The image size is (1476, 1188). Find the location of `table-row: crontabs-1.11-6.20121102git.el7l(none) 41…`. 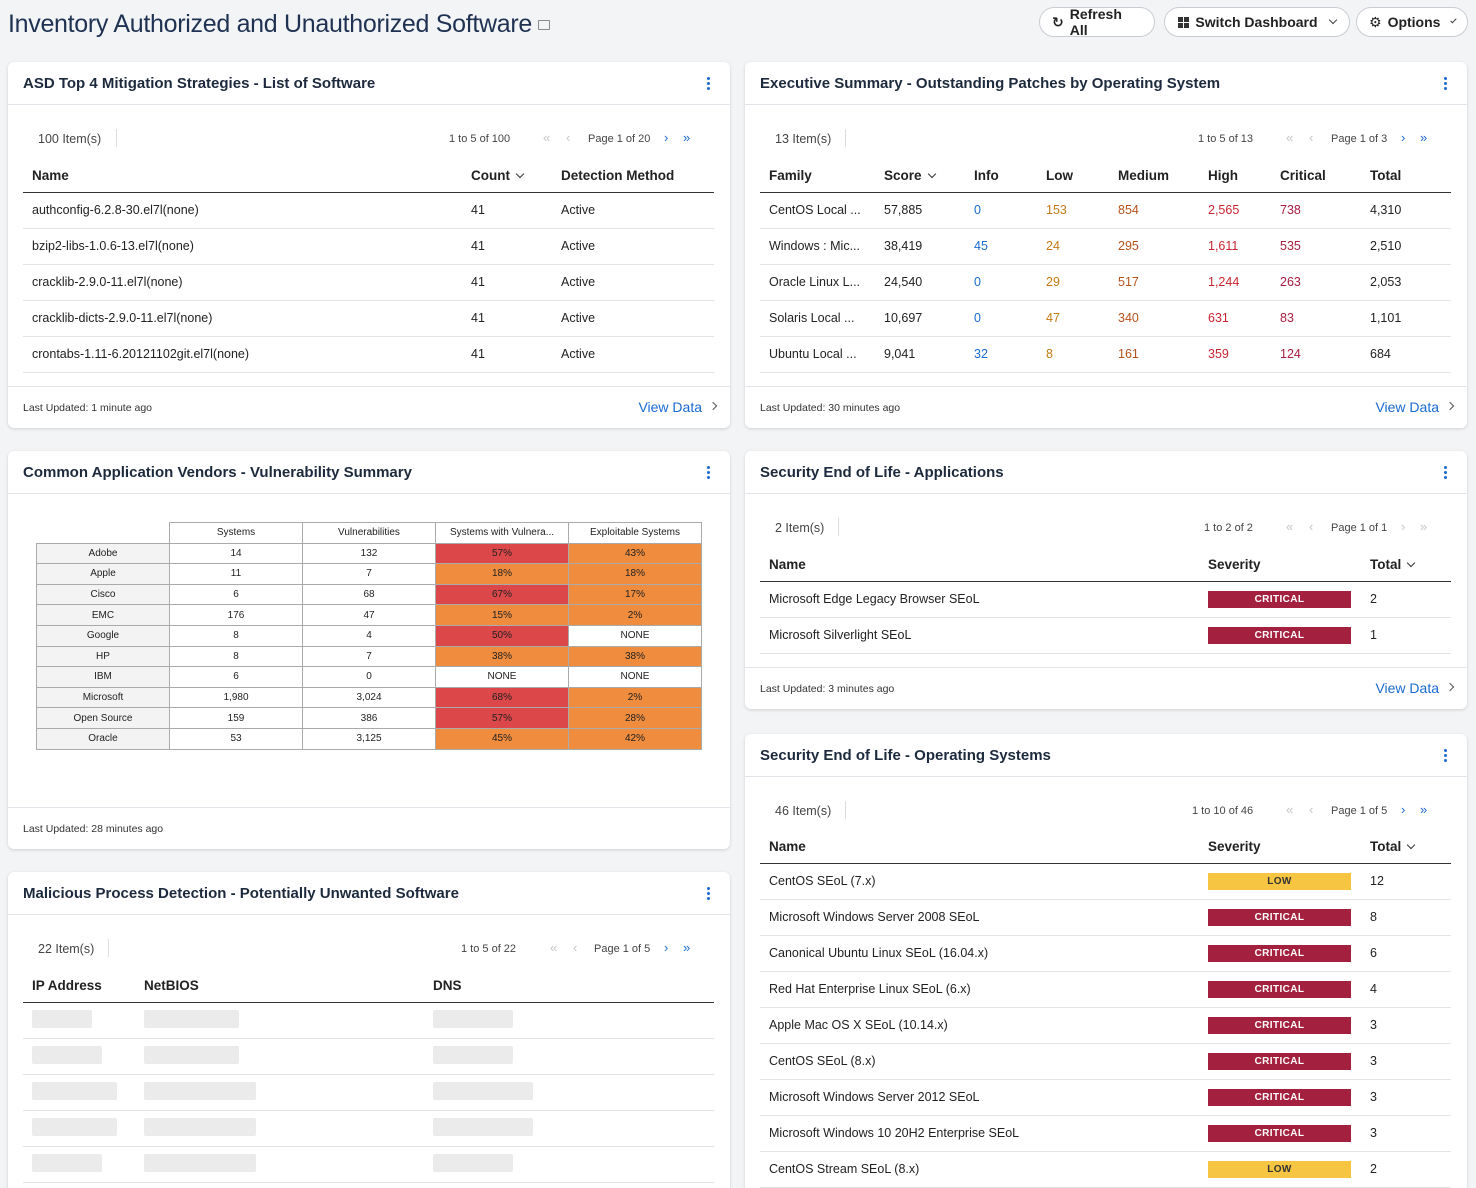

table-row: crontabs-1.11-6.20121102git.el7l(none) 41… is located at coordinates (368, 354).